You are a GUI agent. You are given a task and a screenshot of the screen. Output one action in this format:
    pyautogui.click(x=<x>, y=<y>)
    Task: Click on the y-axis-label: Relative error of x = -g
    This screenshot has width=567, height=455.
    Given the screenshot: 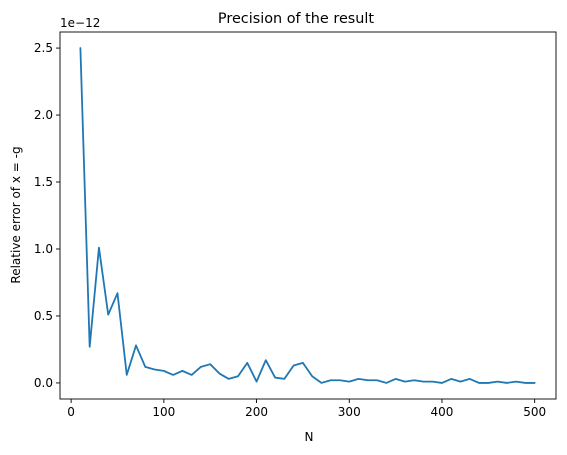 What is the action you would take?
    pyautogui.click(x=16, y=214)
    